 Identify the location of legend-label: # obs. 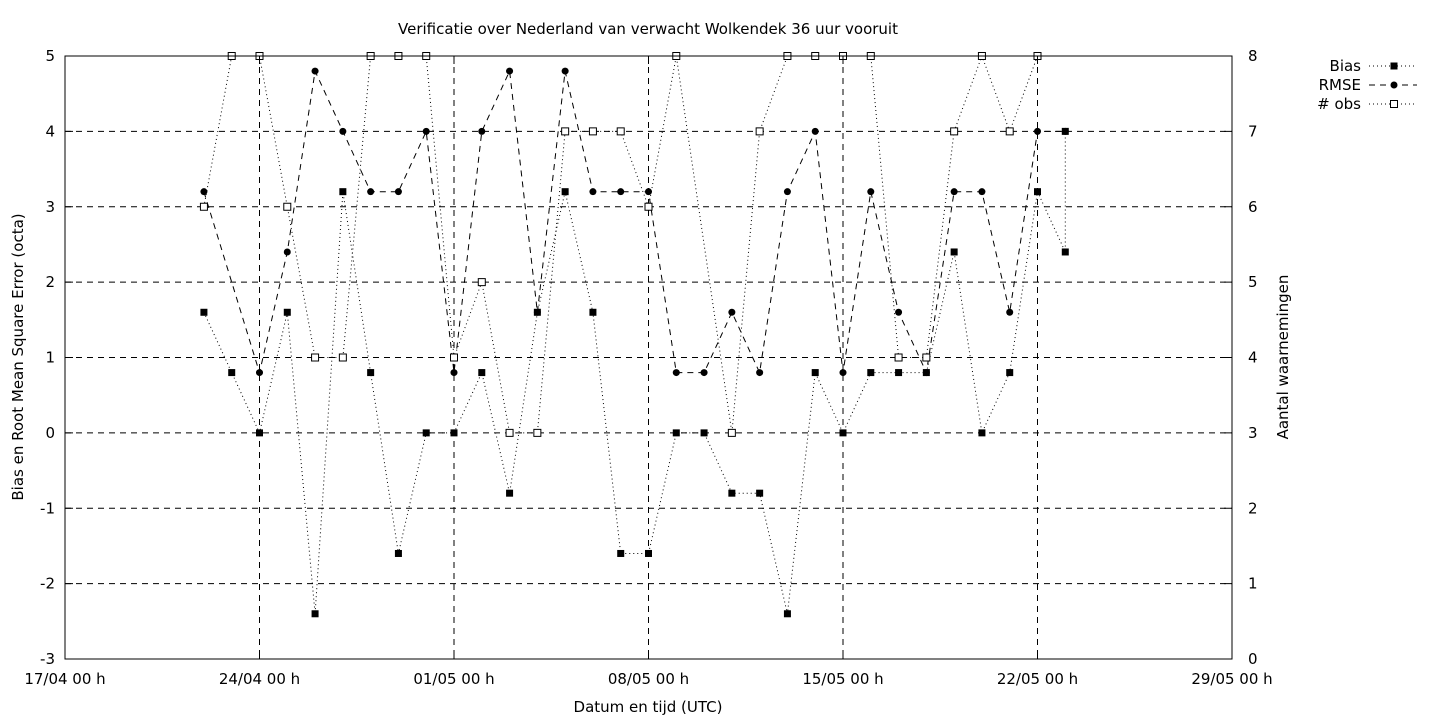
(1339, 104).